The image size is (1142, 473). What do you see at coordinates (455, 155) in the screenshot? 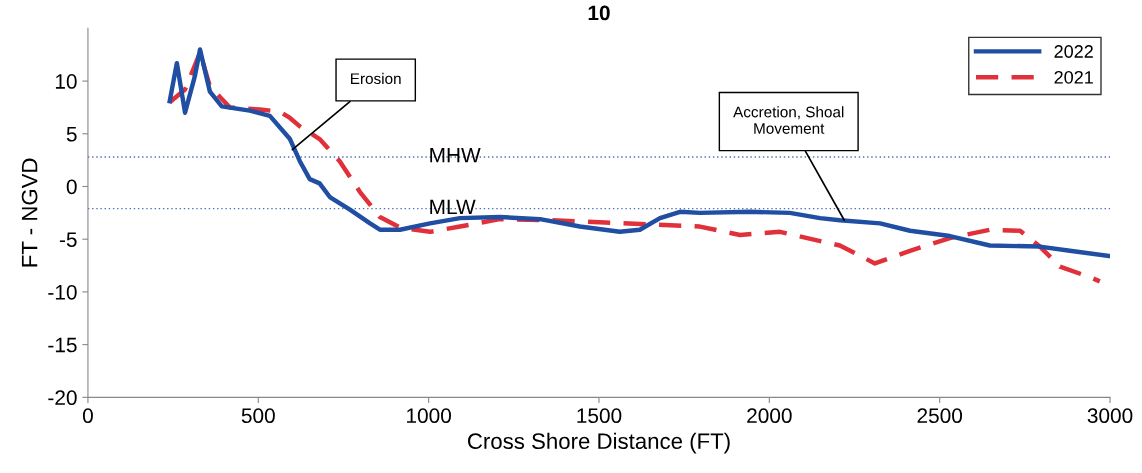
I see `ref-line-label: MHW` at bounding box center [455, 155].